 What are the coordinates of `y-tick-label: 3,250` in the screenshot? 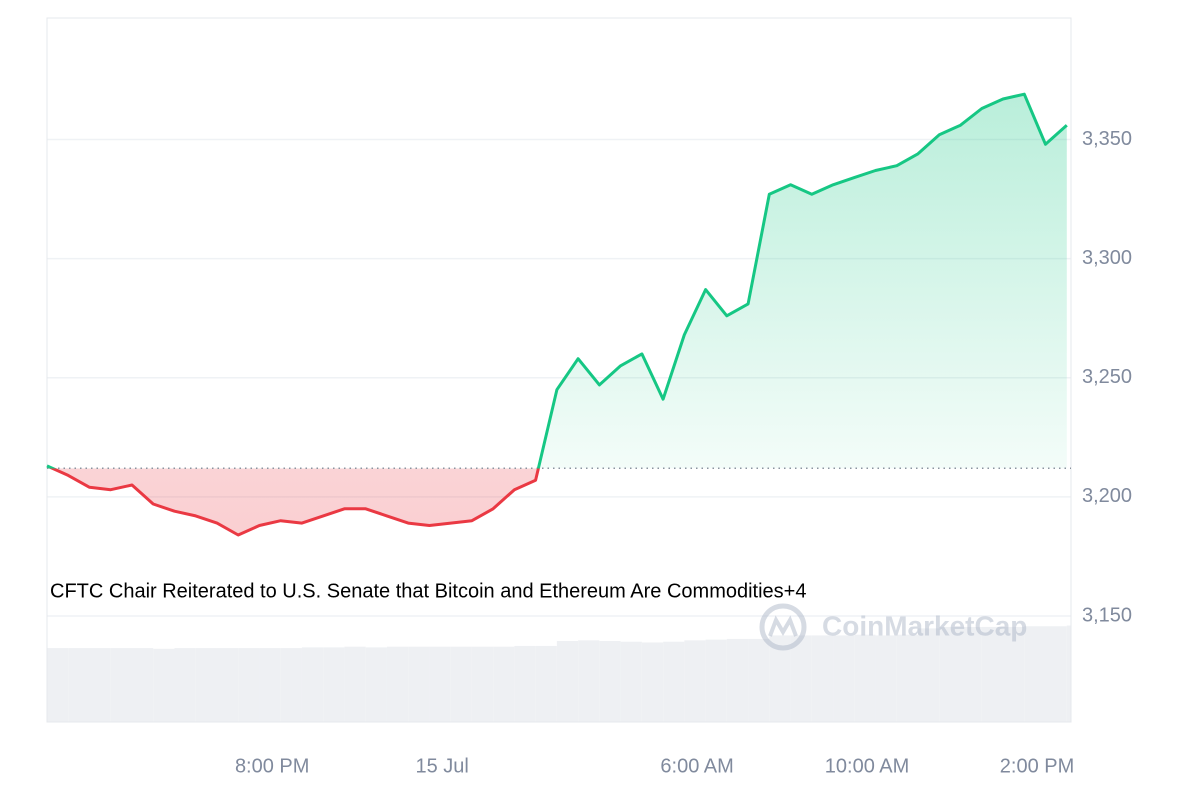 It's located at (1107, 377).